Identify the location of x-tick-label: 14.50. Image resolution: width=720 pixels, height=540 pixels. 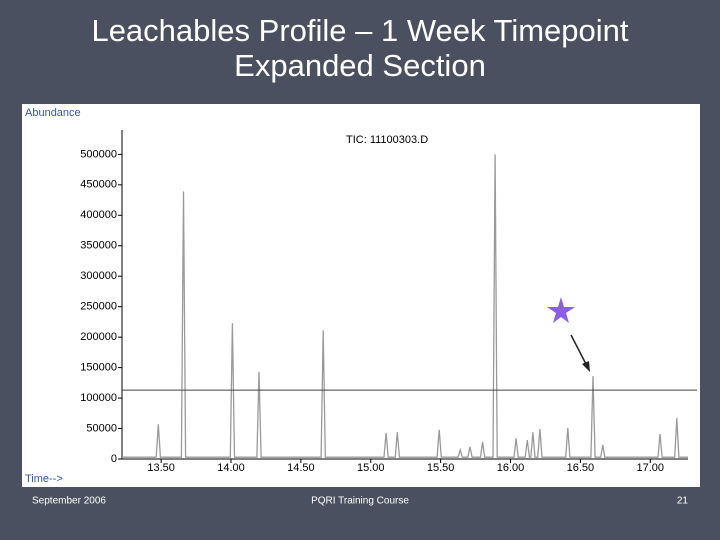
(301, 468).